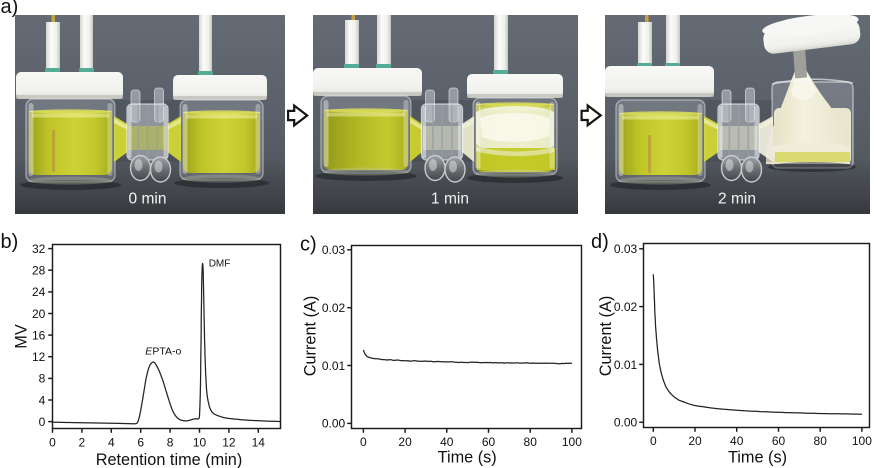 The image size is (874, 468). Describe the element at coordinates (163, 352) in the screenshot. I see `svg-text: EPTA-o` at that location.